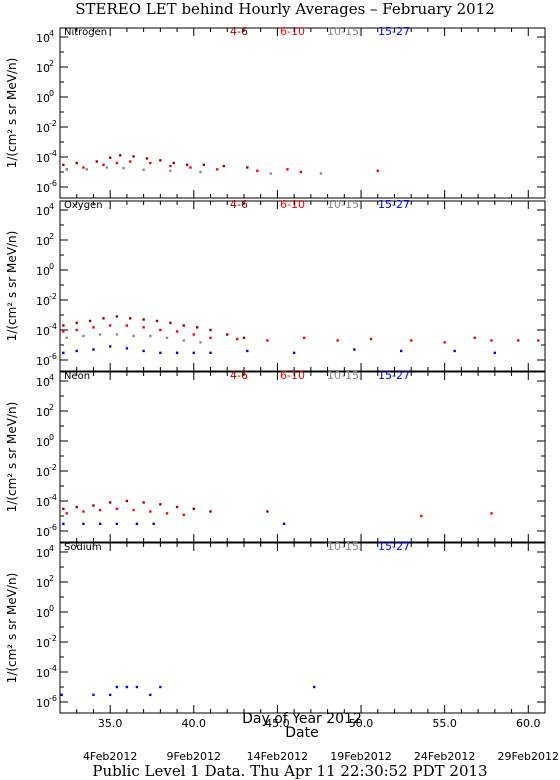  What do you see at coordinates (110, 723) in the screenshot?
I see `x-tick-label: 35.0` at bounding box center [110, 723].